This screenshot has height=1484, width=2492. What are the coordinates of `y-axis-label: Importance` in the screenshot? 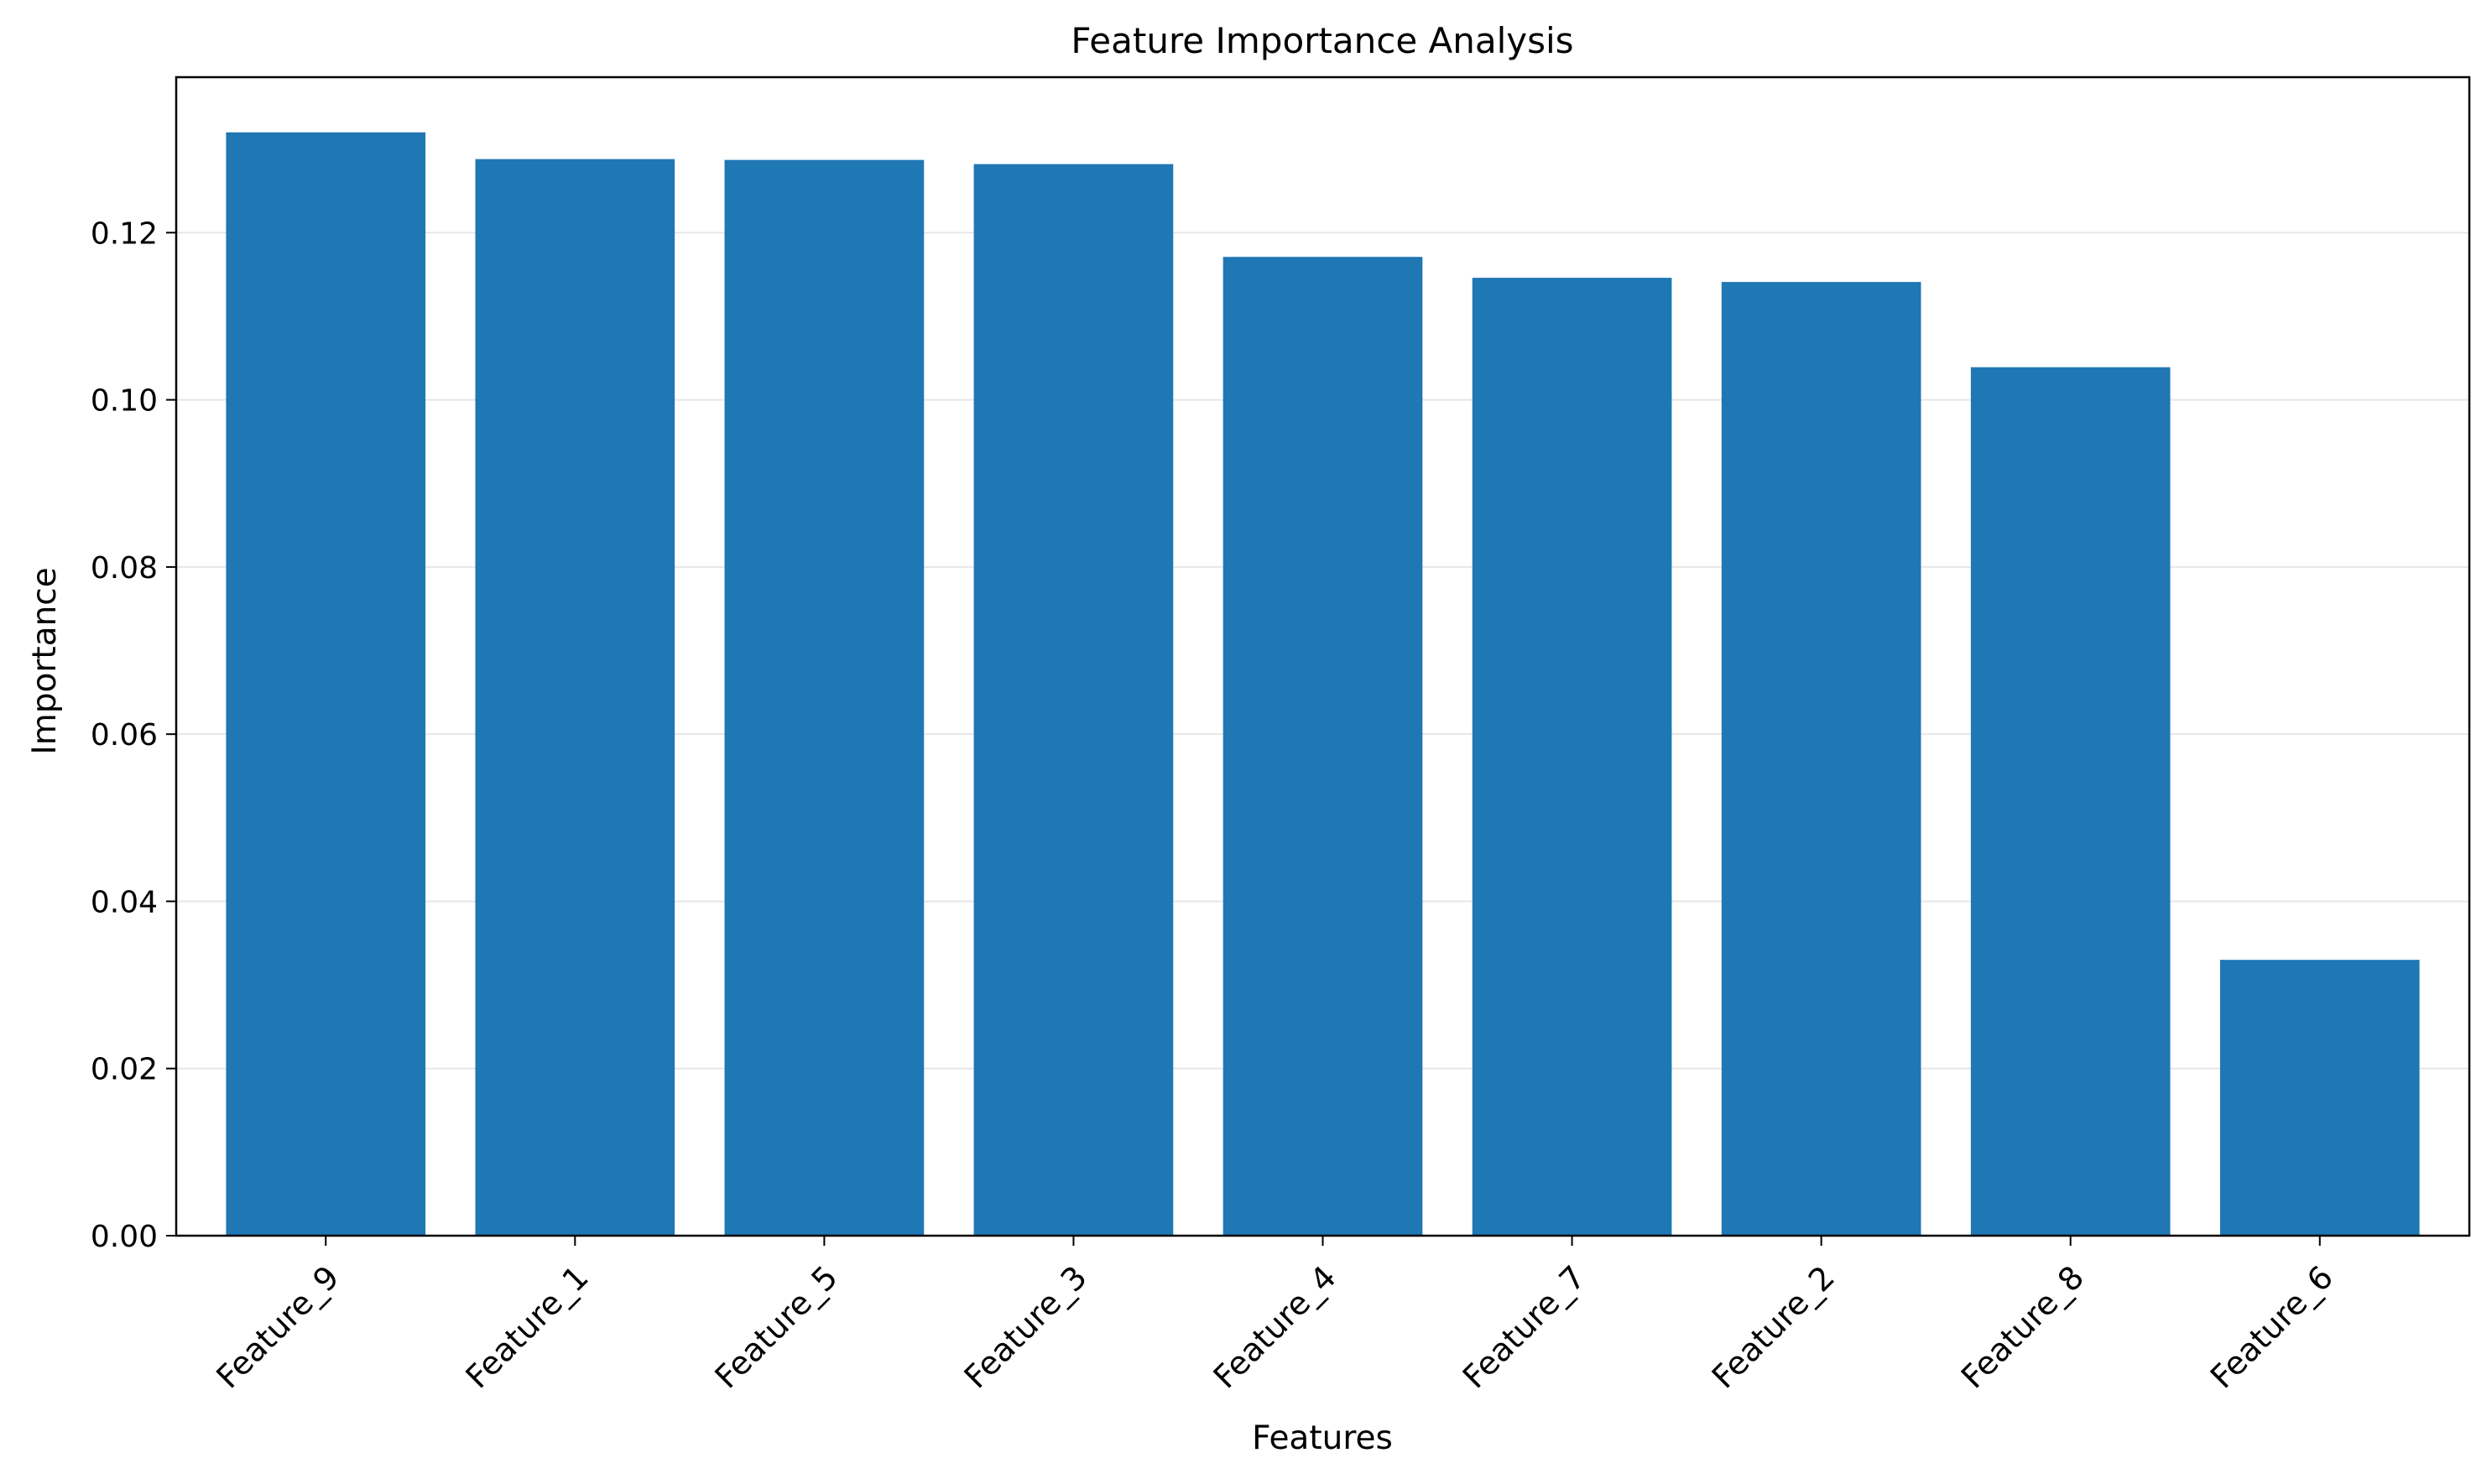 It's located at (45, 661).